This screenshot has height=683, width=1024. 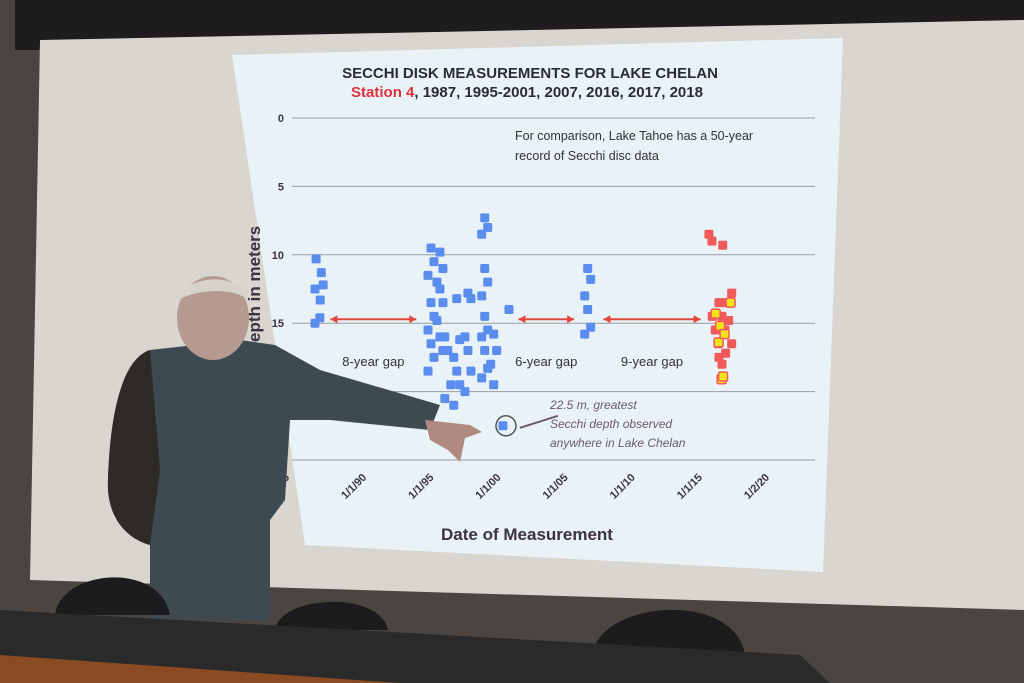 What do you see at coordinates (281, 119) in the screenshot?
I see `y-tick-label: 0` at bounding box center [281, 119].